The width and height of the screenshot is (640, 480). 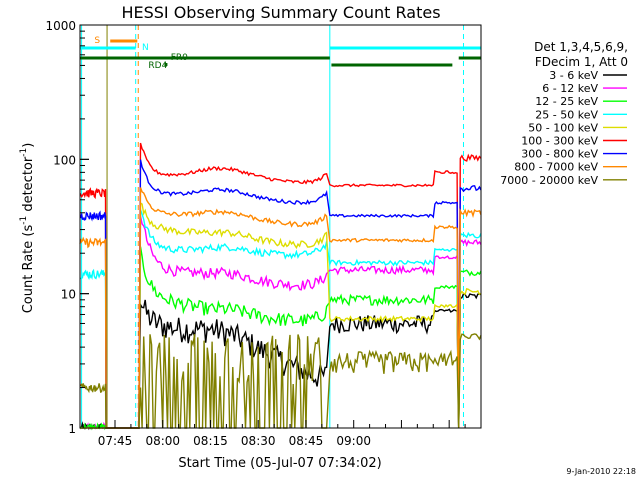 What do you see at coordinates (67, 227) in the screenshot?
I see `y-axis-ticks: 1 10 100 1000` at bounding box center [67, 227].